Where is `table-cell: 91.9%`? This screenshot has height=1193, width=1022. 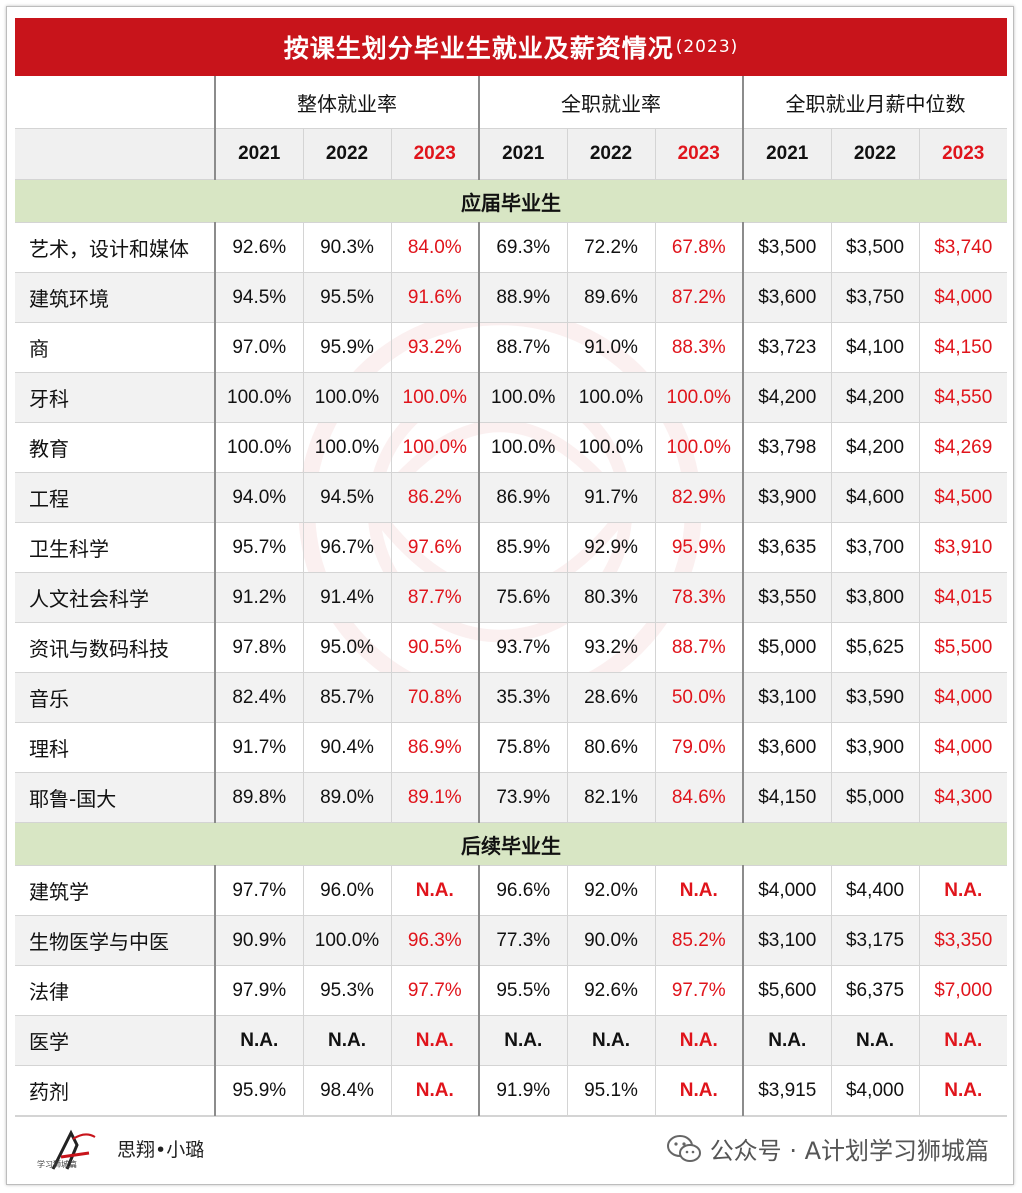
table-cell: 91.9% is located at coordinates (523, 1090).